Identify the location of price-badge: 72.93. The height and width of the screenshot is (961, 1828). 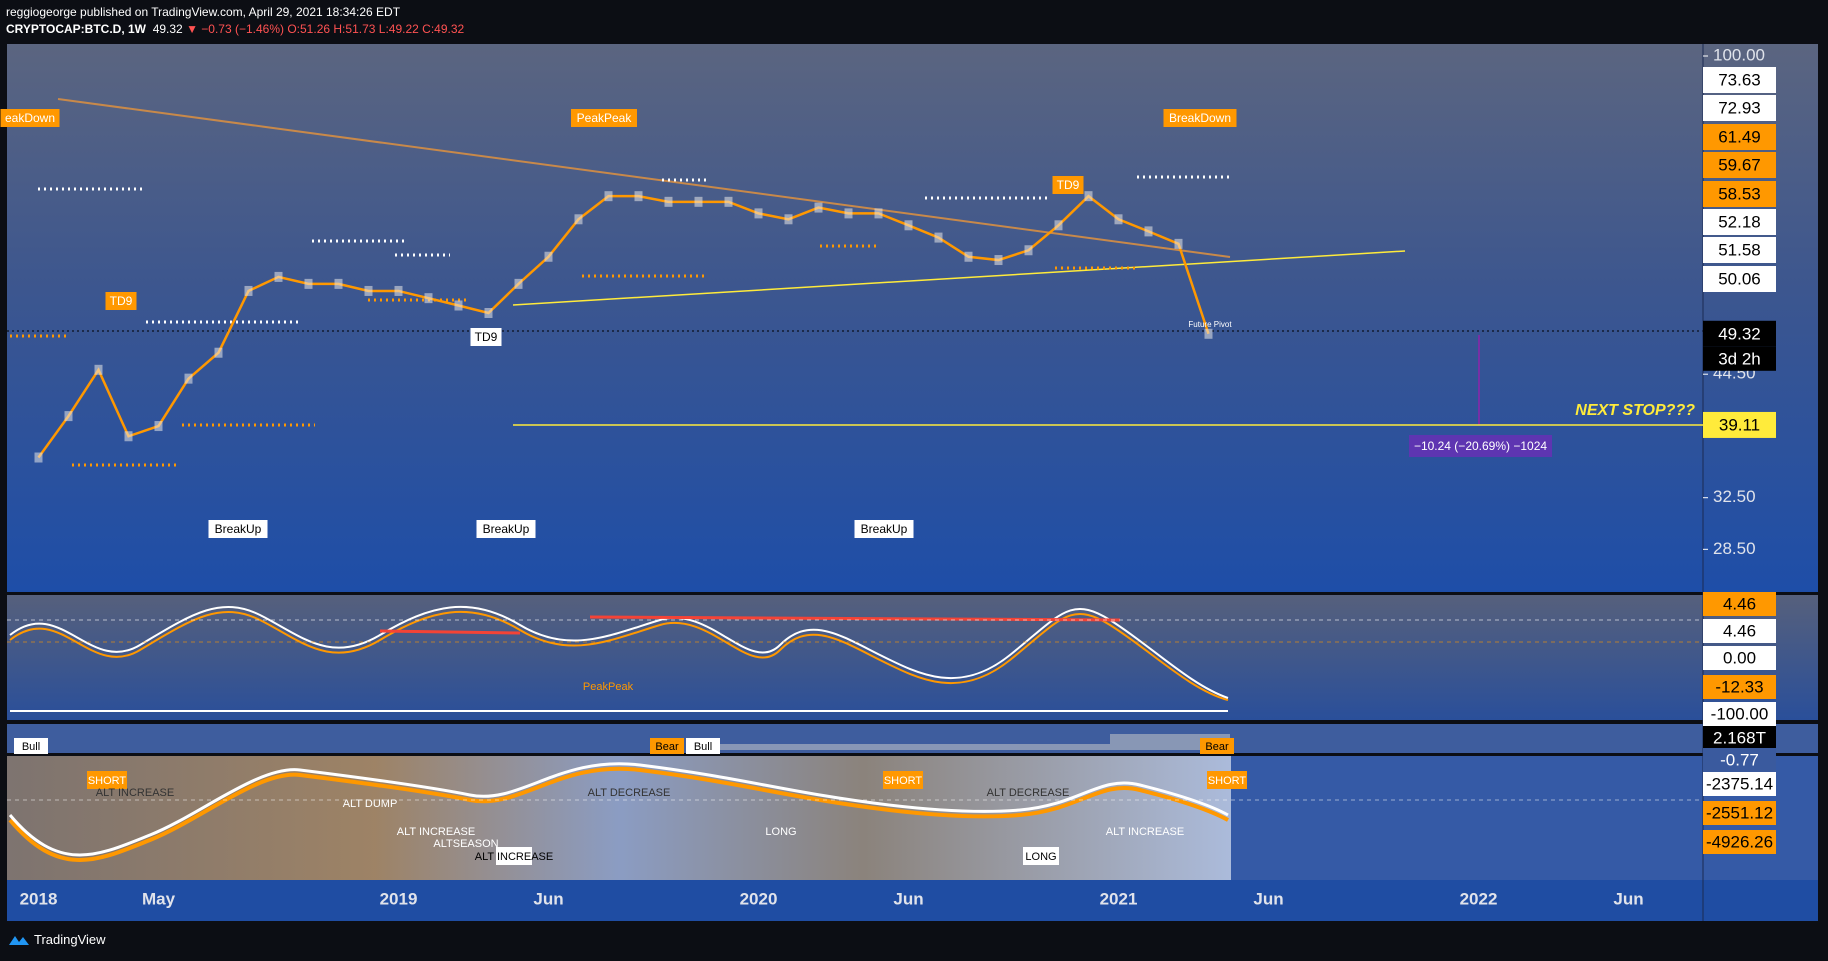
(1739, 107).